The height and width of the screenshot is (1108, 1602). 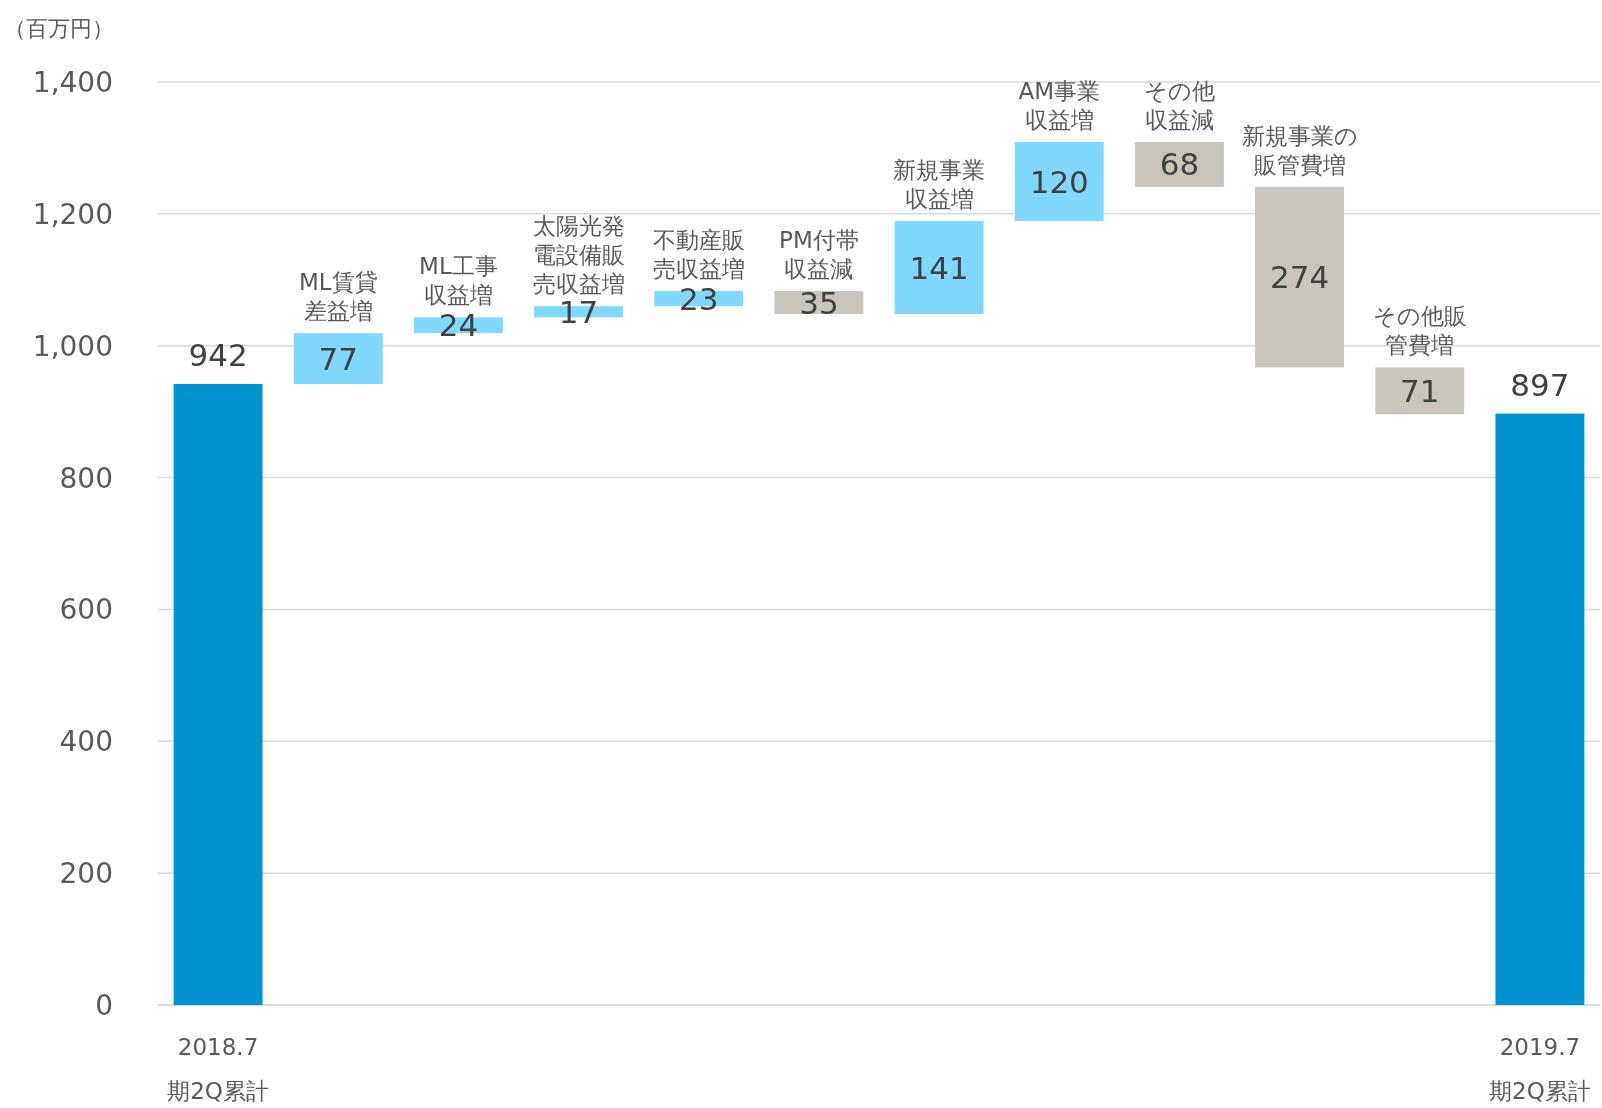 I want to click on x-tick-label: ML工事収益増, so click(x=458, y=281).